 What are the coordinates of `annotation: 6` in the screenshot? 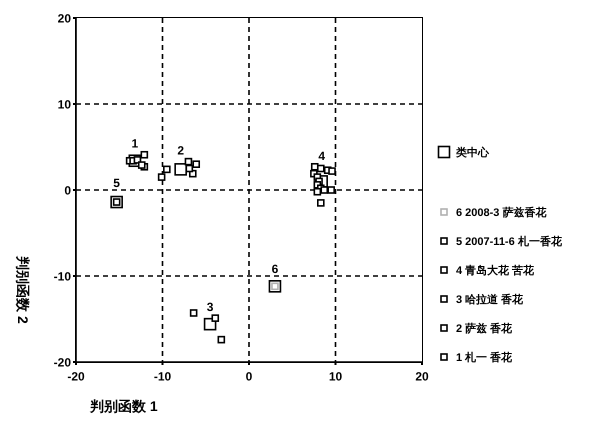 It's located at (275, 269).